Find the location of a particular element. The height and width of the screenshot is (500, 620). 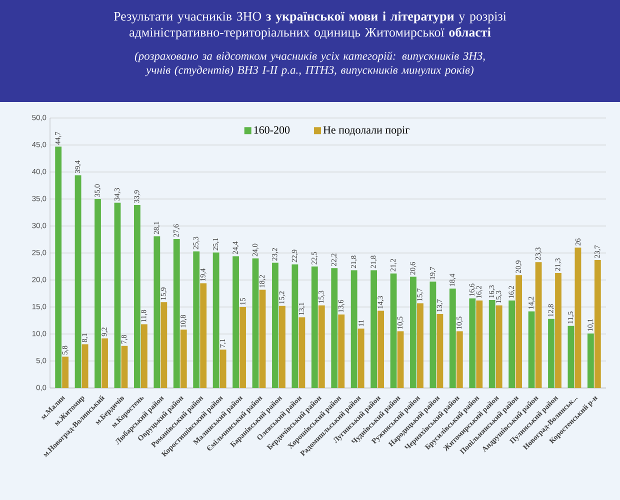

legend-label: 160-200 is located at coordinates (272, 130).